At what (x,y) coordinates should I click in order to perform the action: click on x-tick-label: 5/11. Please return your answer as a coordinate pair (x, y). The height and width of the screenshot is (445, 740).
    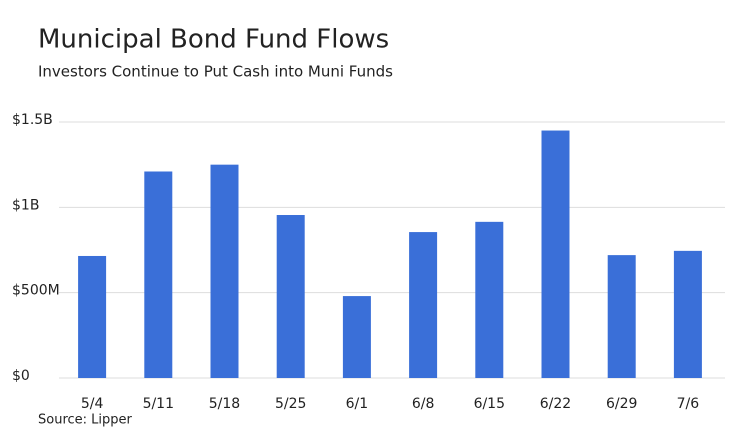
    Looking at the image, I should click on (158, 404).